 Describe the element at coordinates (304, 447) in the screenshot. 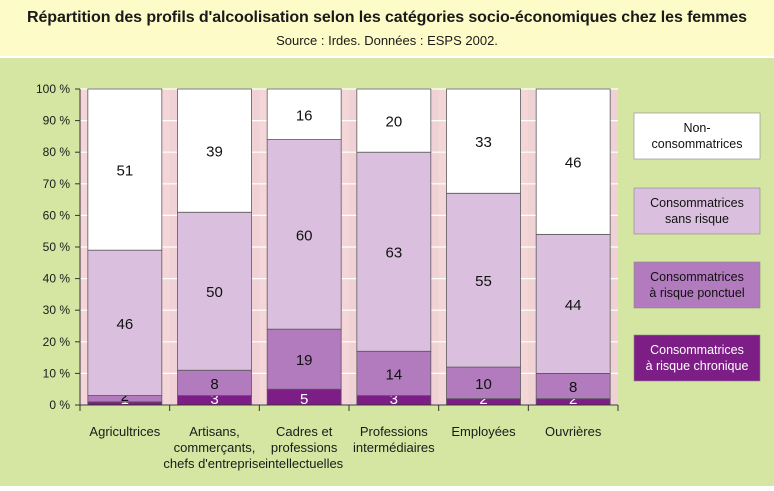

I see `x-tick-label: professions` at that location.